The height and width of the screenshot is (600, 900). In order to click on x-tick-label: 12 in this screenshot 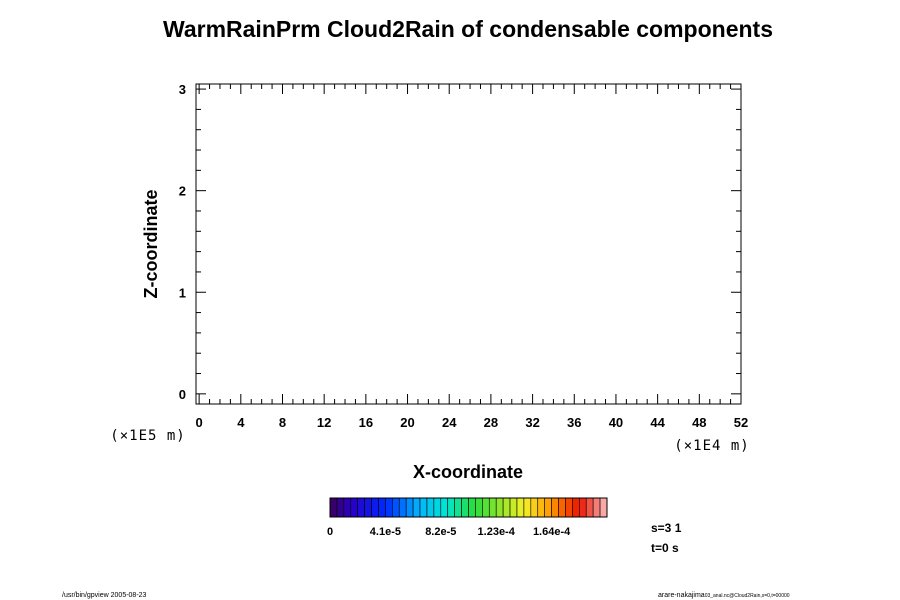, I will do `click(324, 422)`.